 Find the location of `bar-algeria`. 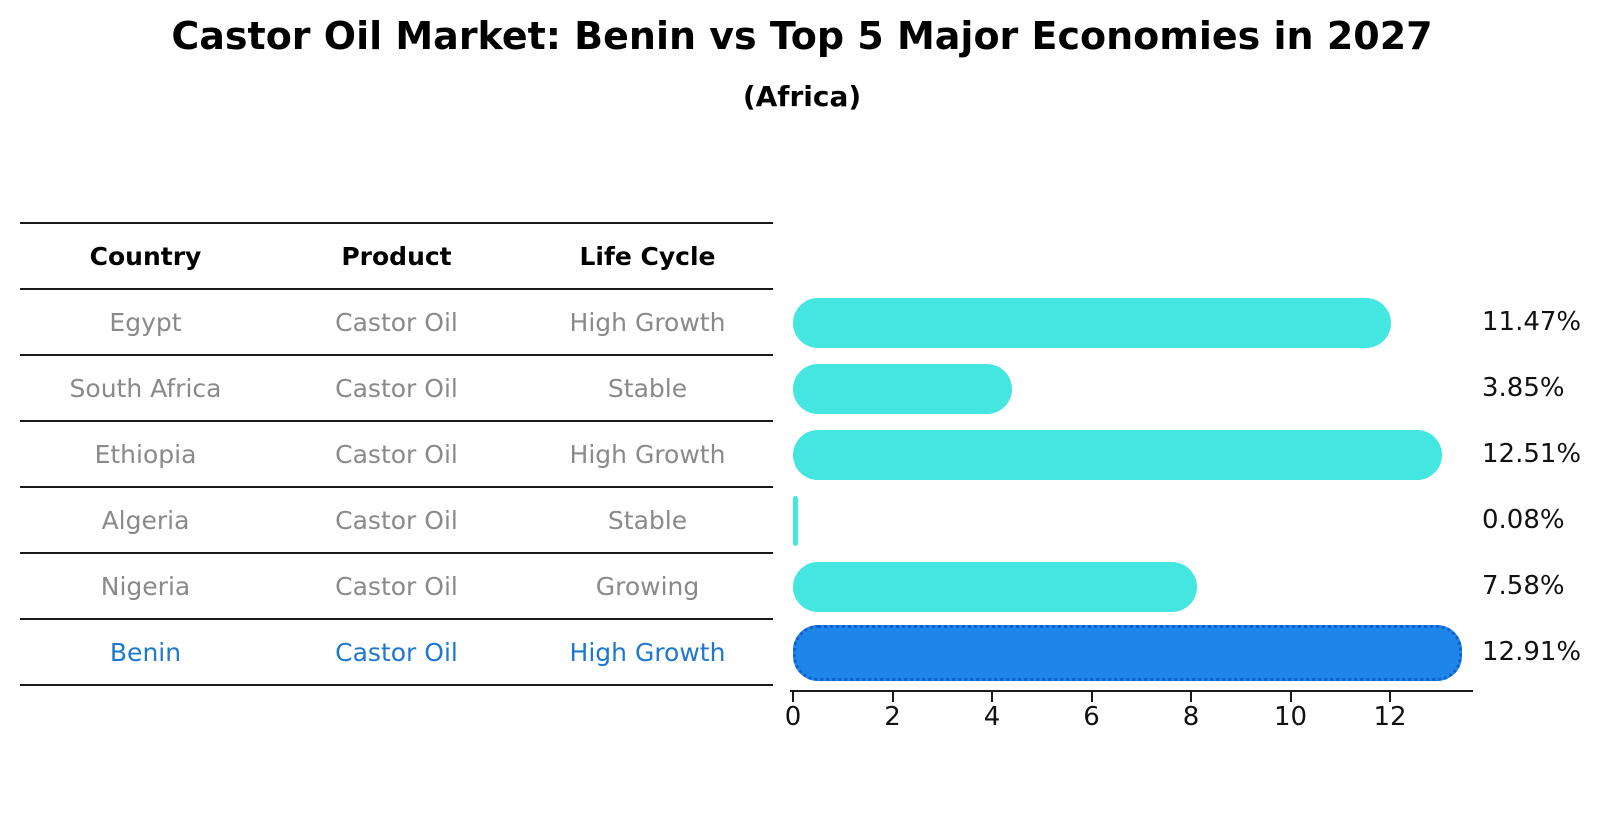

bar-algeria is located at coordinates (795, 521).